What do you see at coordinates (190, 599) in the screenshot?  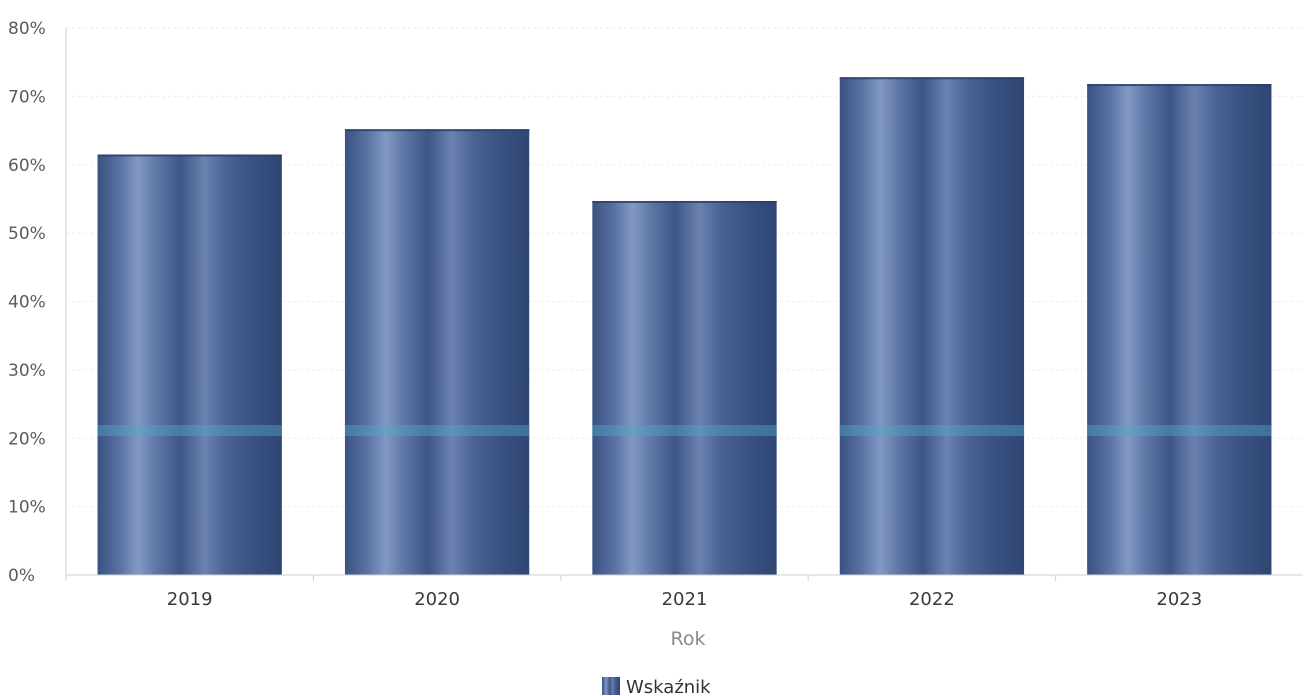 I see `x-tick-label-2019: 2019` at bounding box center [190, 599].